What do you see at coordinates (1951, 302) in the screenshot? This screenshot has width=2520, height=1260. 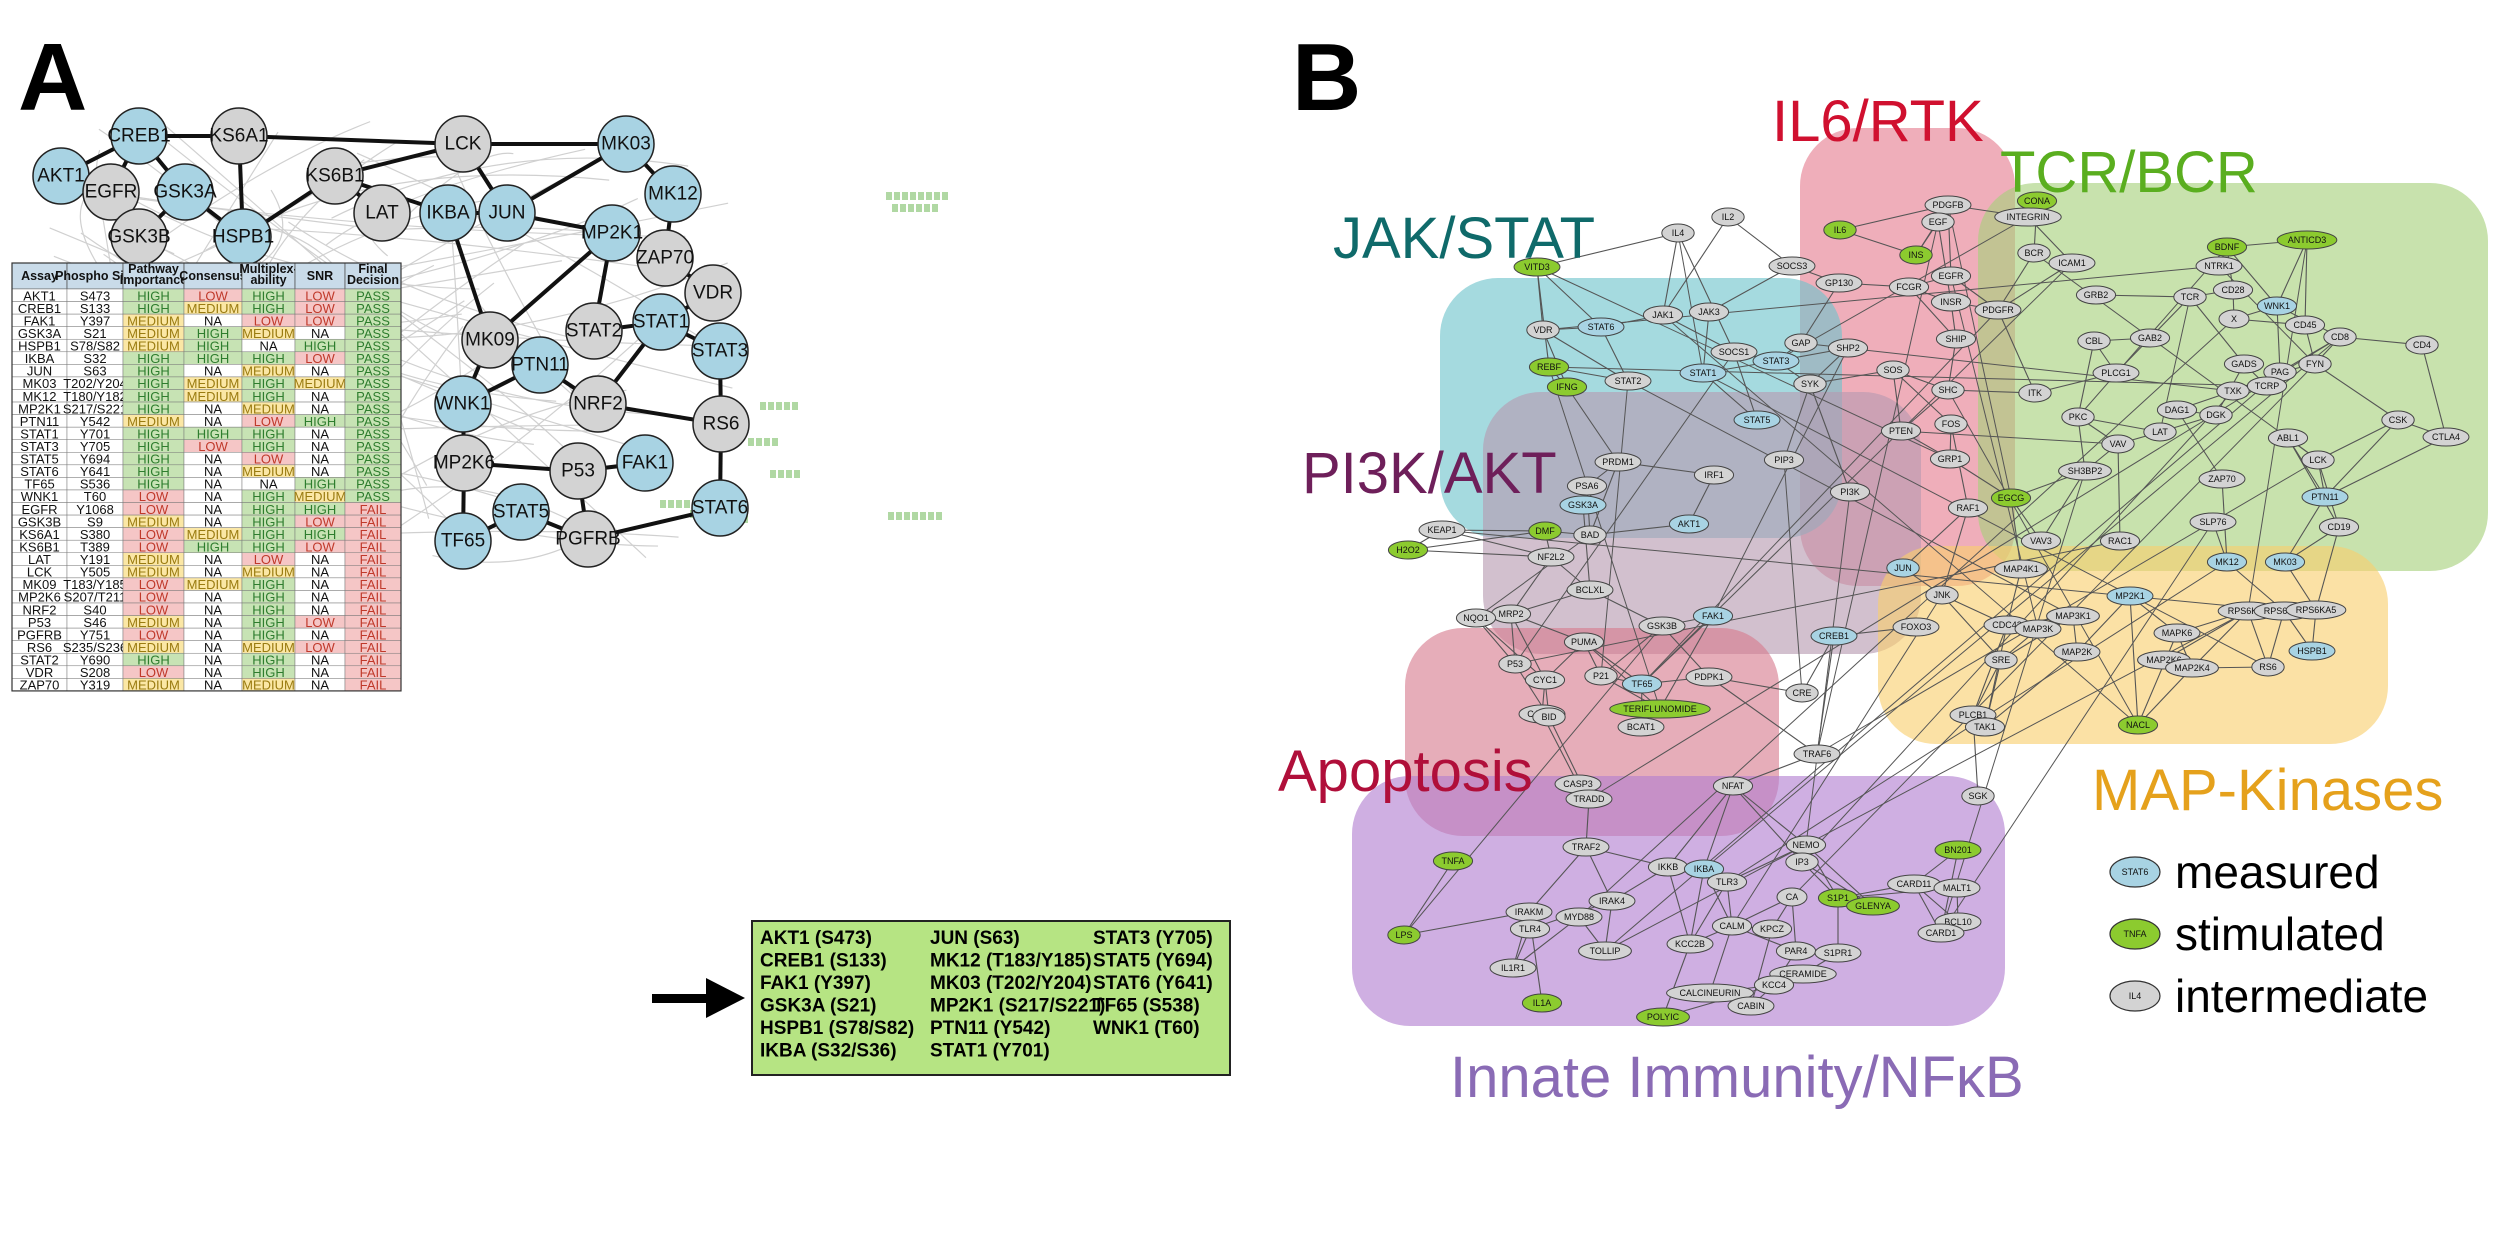 I see `node-label: INSR` at bounding box center [1951, 302].